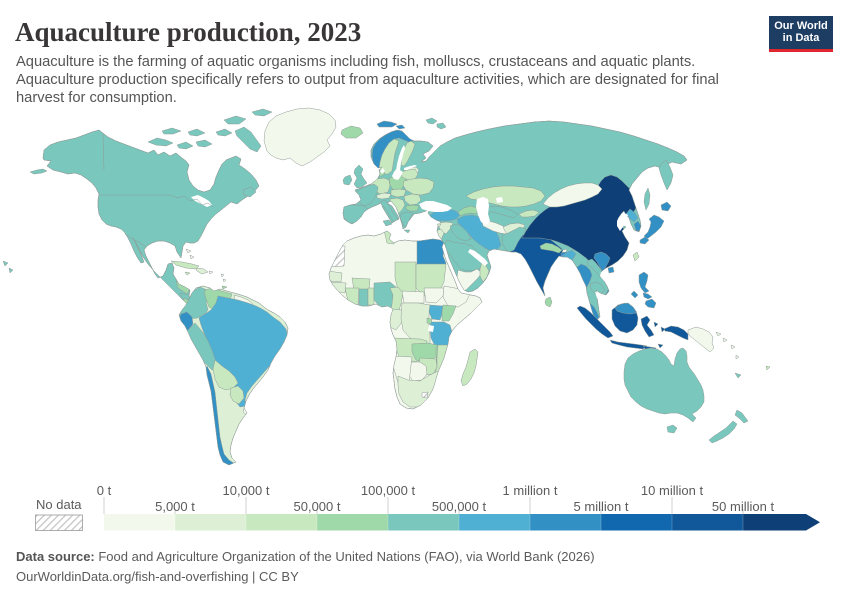 The width and height of the screenshot is (850, 600). Describe the element at coordinates (104, 490) in the screenshot. I see `svg-text: 0 t` at that location.